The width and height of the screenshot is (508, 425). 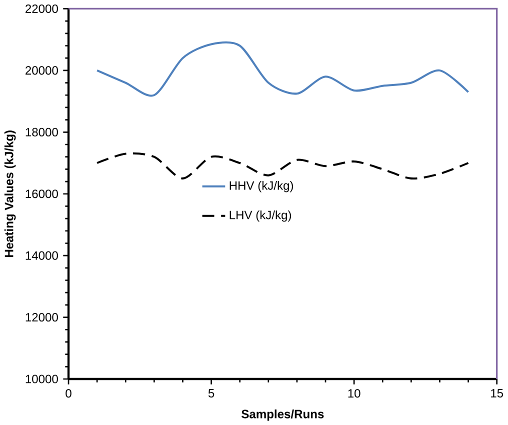 What do you see at coordinates (69, 393) in the screenshot?
I see `x-tick-label: 0` at bounding box center [69, 393].